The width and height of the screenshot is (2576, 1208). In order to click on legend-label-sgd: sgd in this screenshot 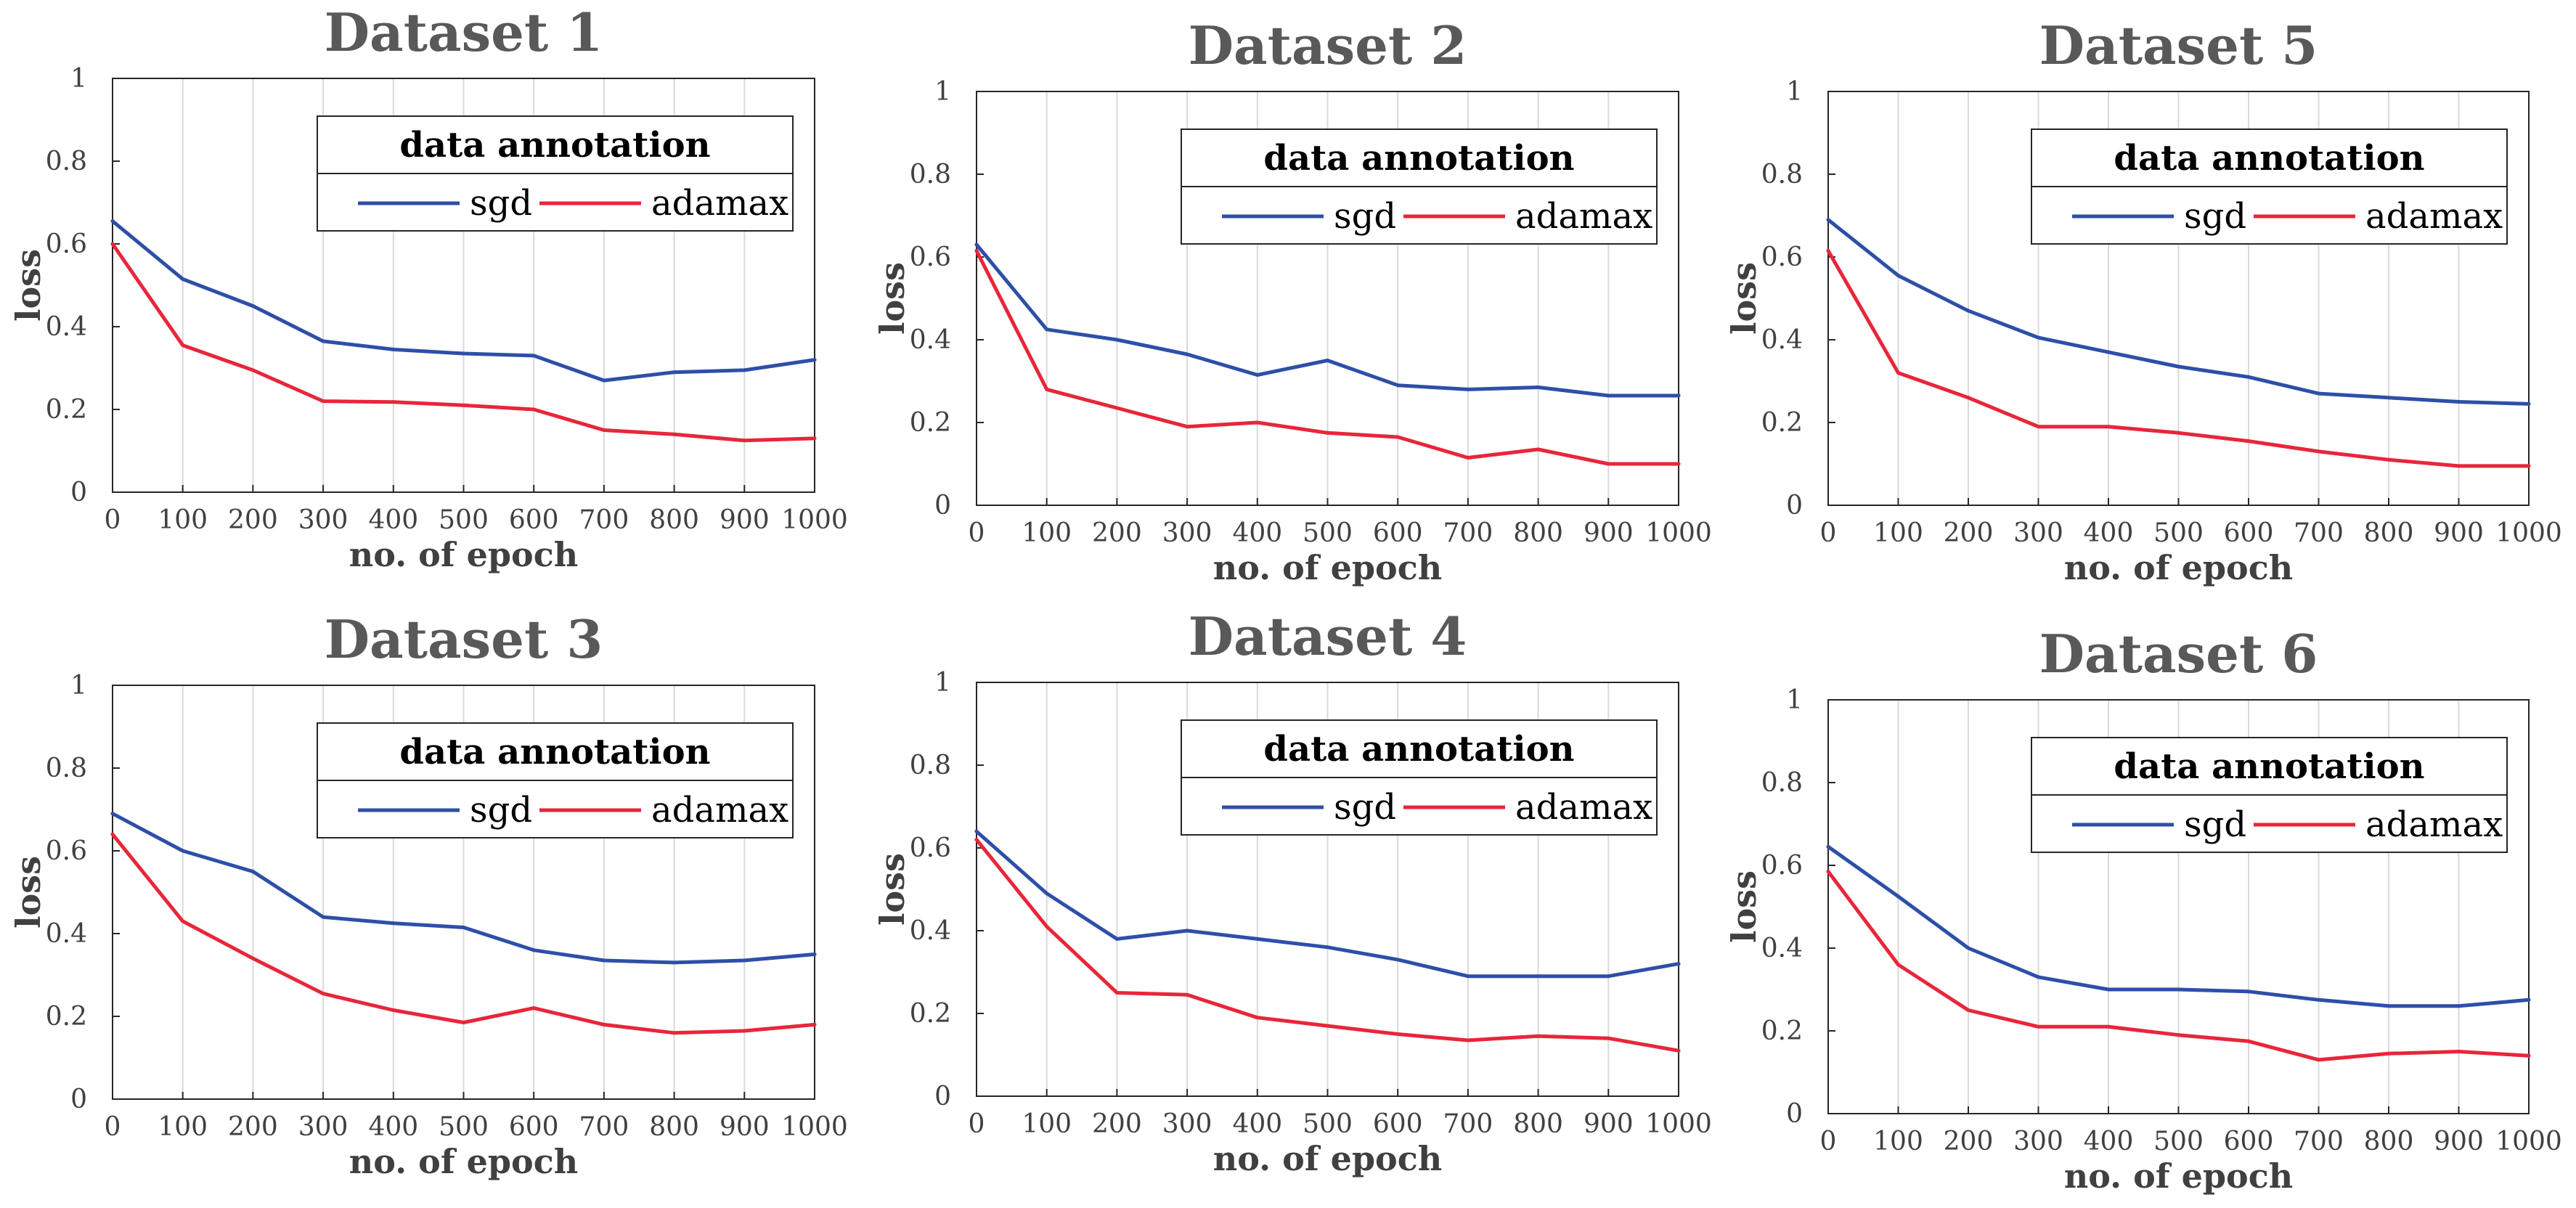, I will do `click(2215, 824)`.